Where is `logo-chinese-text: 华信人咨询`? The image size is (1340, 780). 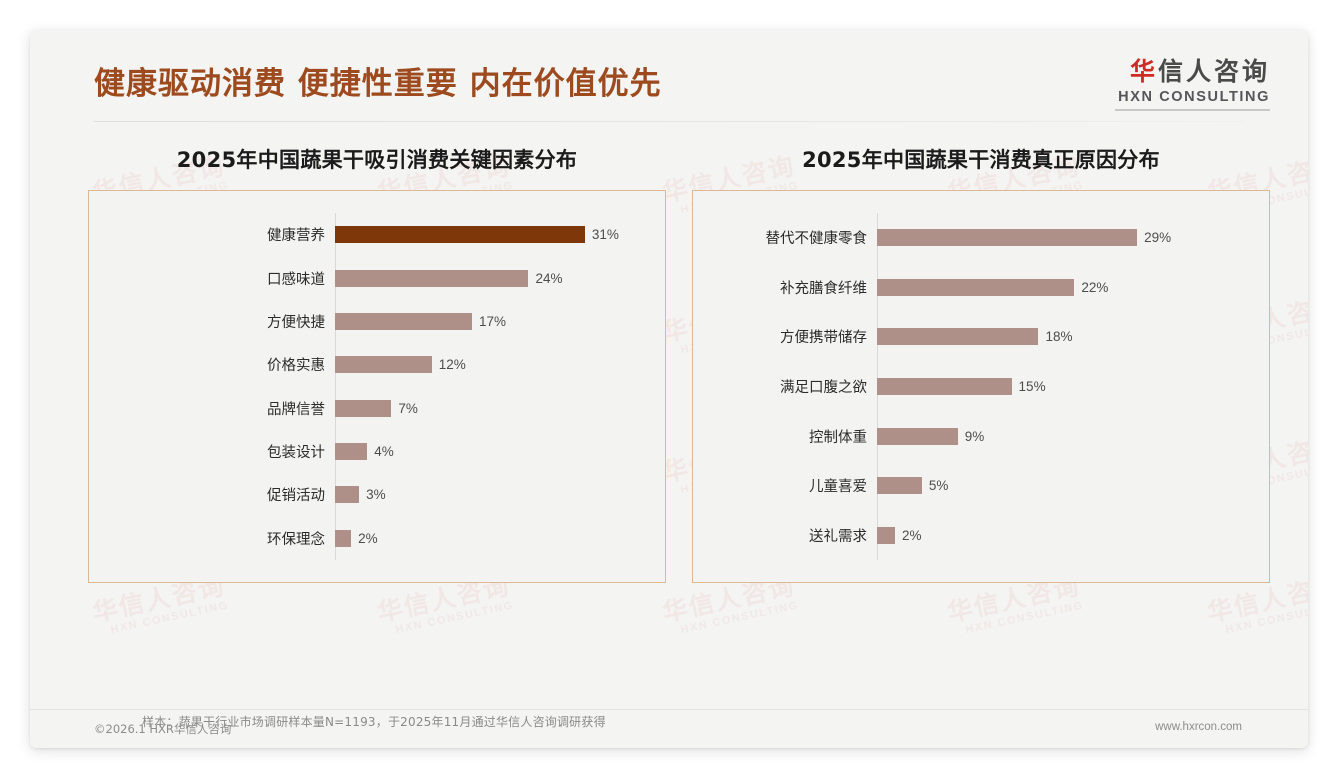 logo-chinese-text: 华信人咨询 is located at coordinates (1192, 72).